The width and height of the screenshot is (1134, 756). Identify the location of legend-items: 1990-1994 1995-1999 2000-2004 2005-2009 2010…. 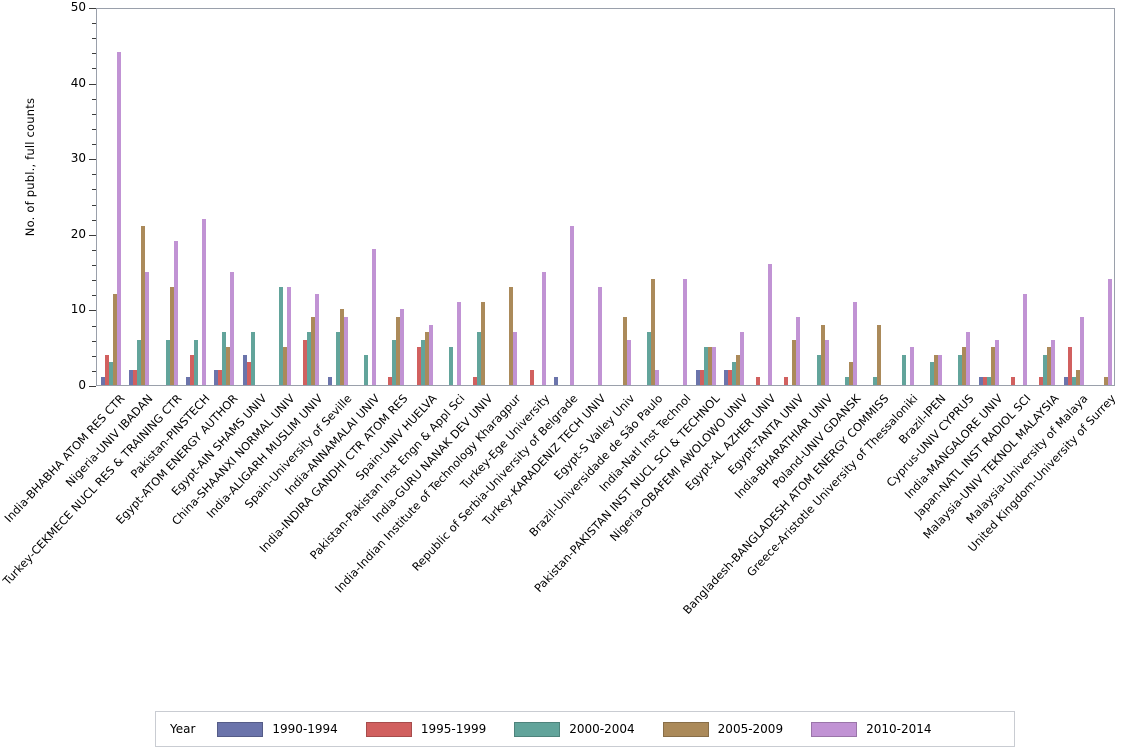
(588, 729).